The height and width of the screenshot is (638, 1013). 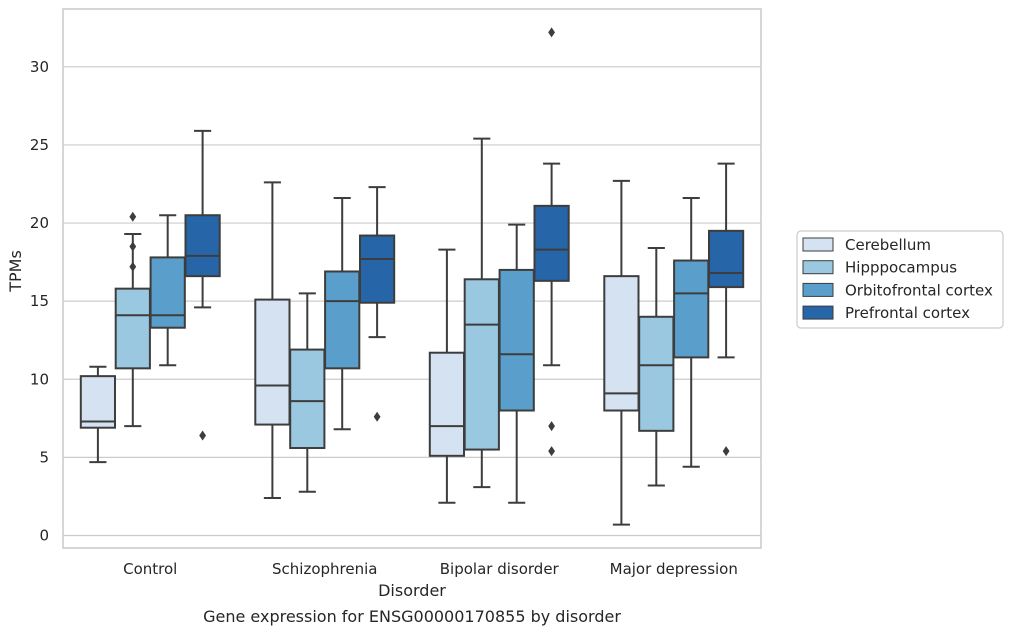 I want to click on x-tick-label: Bipolar disorder, so click(x=500, y=569).